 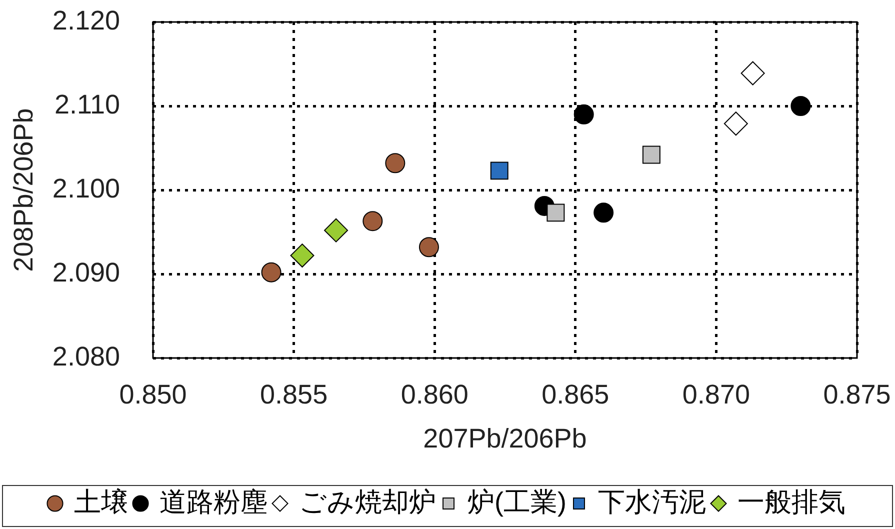 I want to click on x-tick-label: 0.850, so click(x=153, y=395).